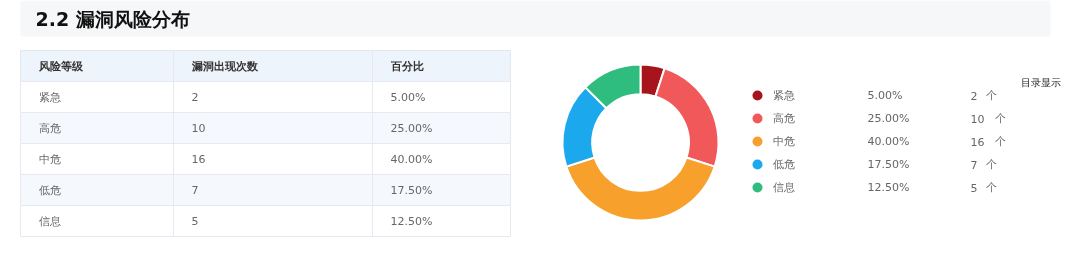  I want to click on text: 17.50%, so click(411, 190).